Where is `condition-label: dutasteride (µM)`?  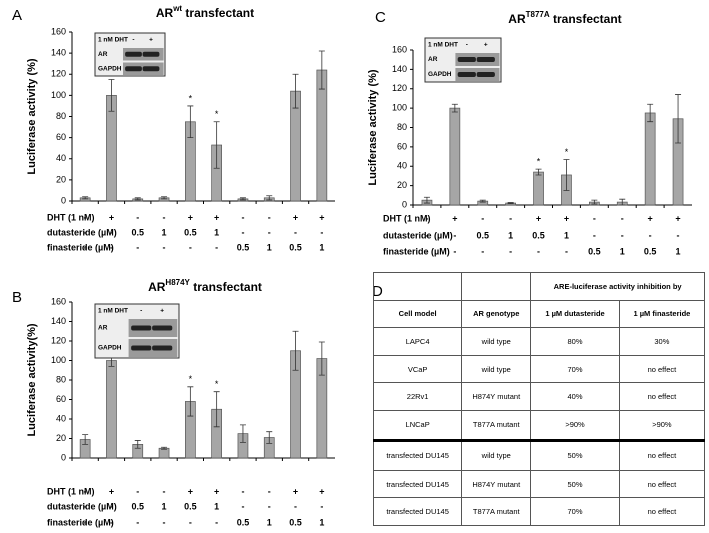 condition-label: dutasteride (µM) is located at coordinates (82, 232).